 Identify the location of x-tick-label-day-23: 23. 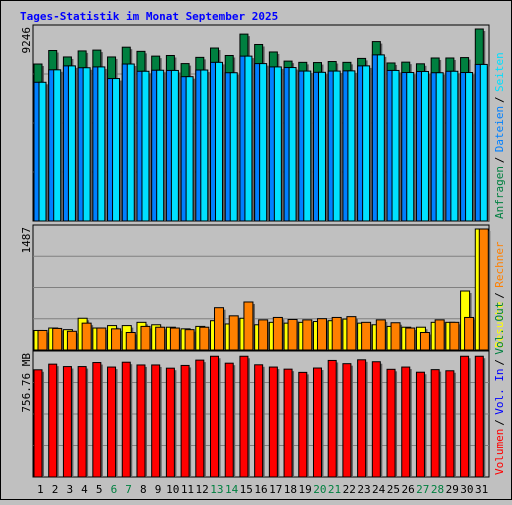
(363, 489).